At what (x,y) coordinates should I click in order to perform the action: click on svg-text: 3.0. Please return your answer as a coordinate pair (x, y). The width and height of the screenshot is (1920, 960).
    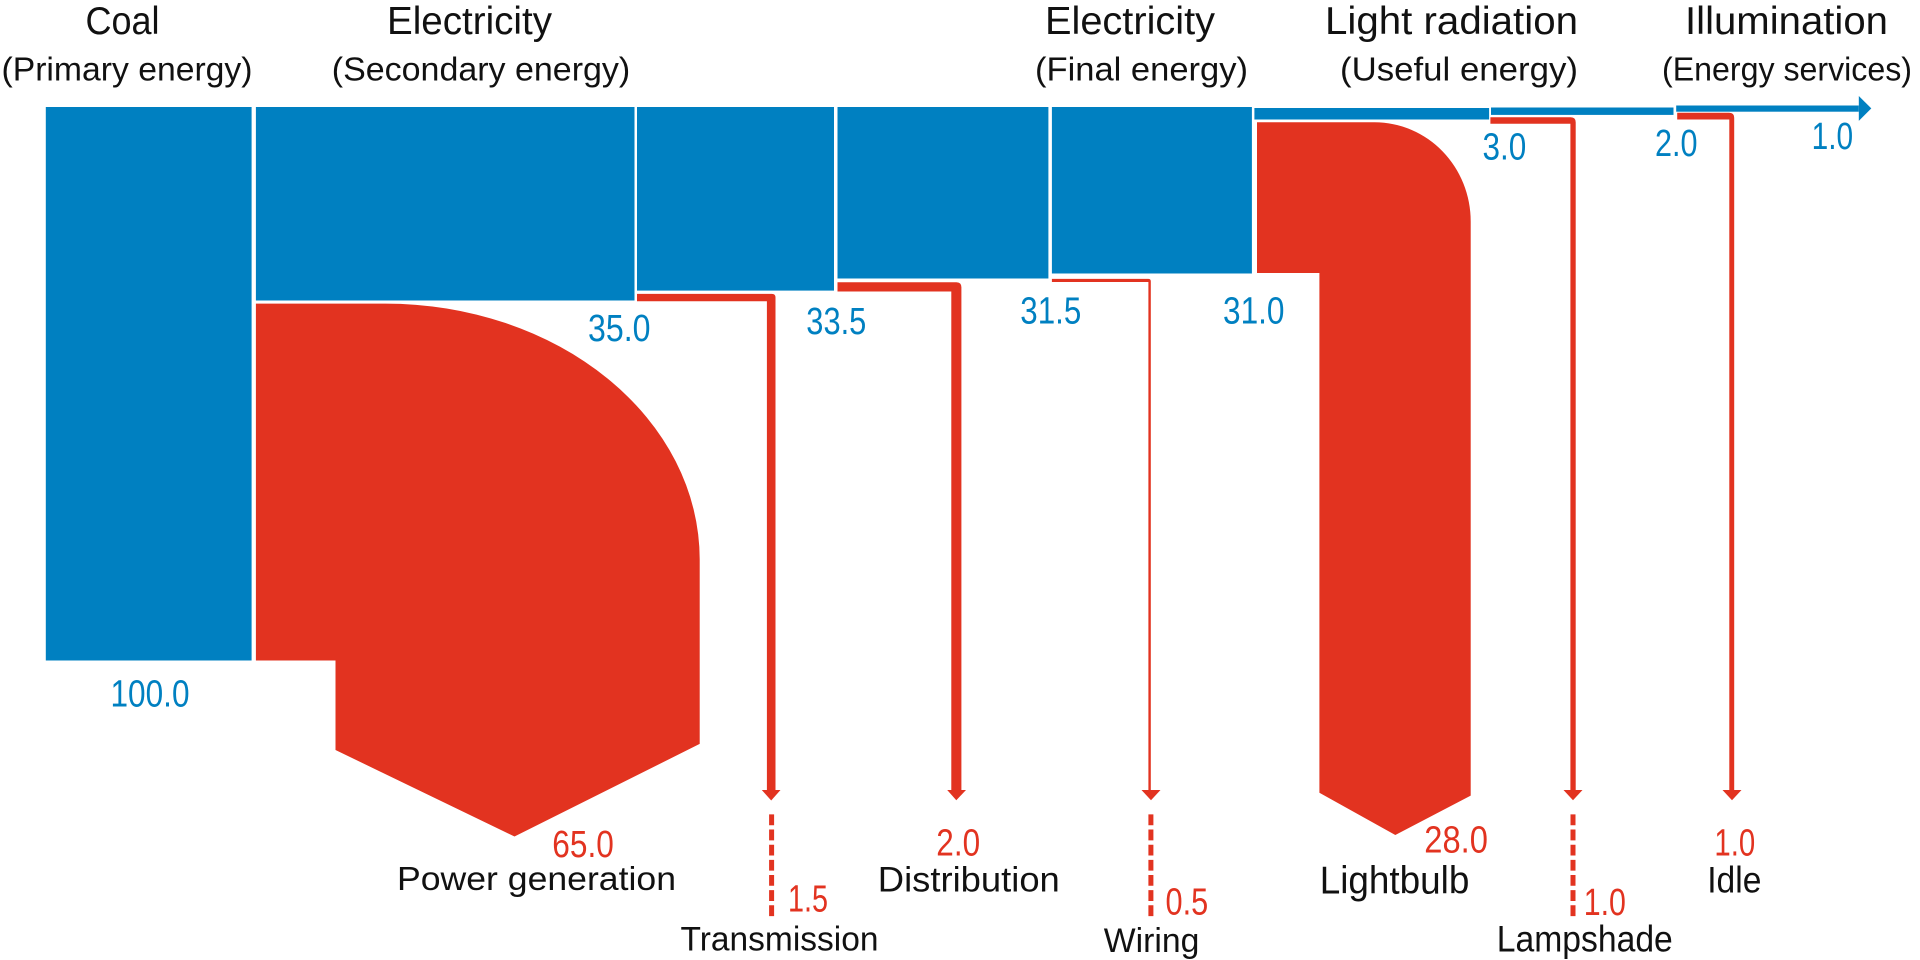
    Looking at the image, I should click on (1505, 148).